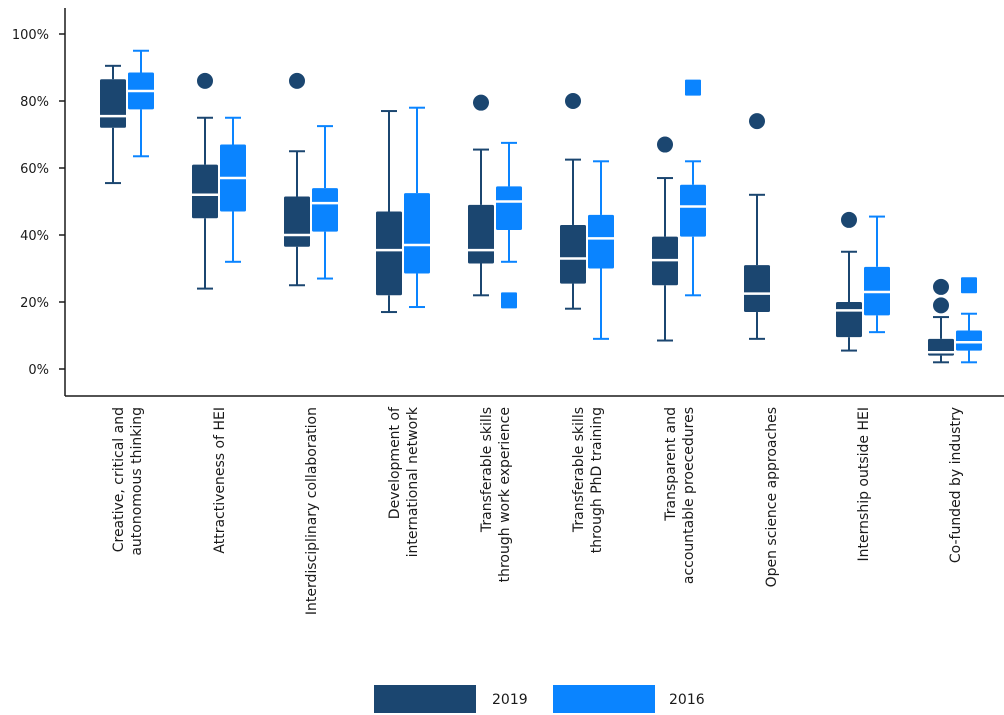 This screenshot has width=1004, height=715. I want to click on box-2016-cat6, so click(693, 188).